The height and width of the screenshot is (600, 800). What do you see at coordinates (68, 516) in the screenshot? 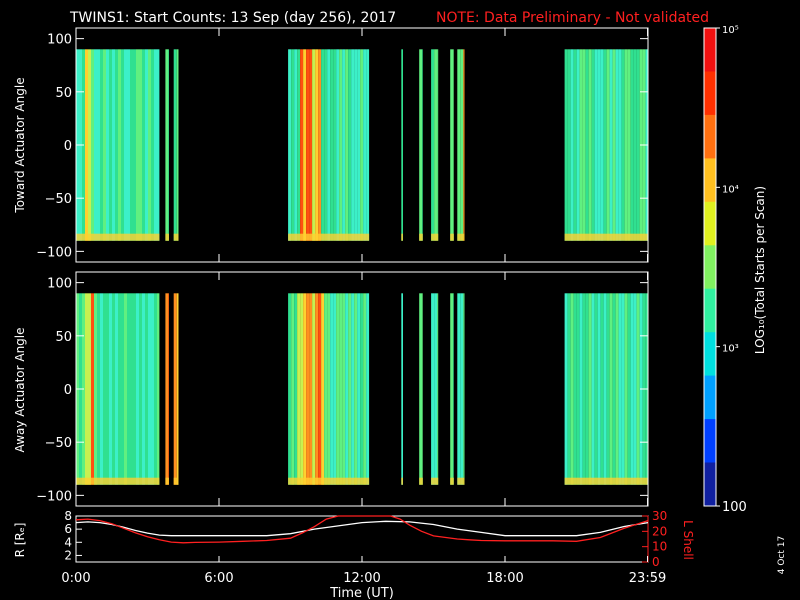
I see `y-tick-label: 8` at bounding box center [68, 516].